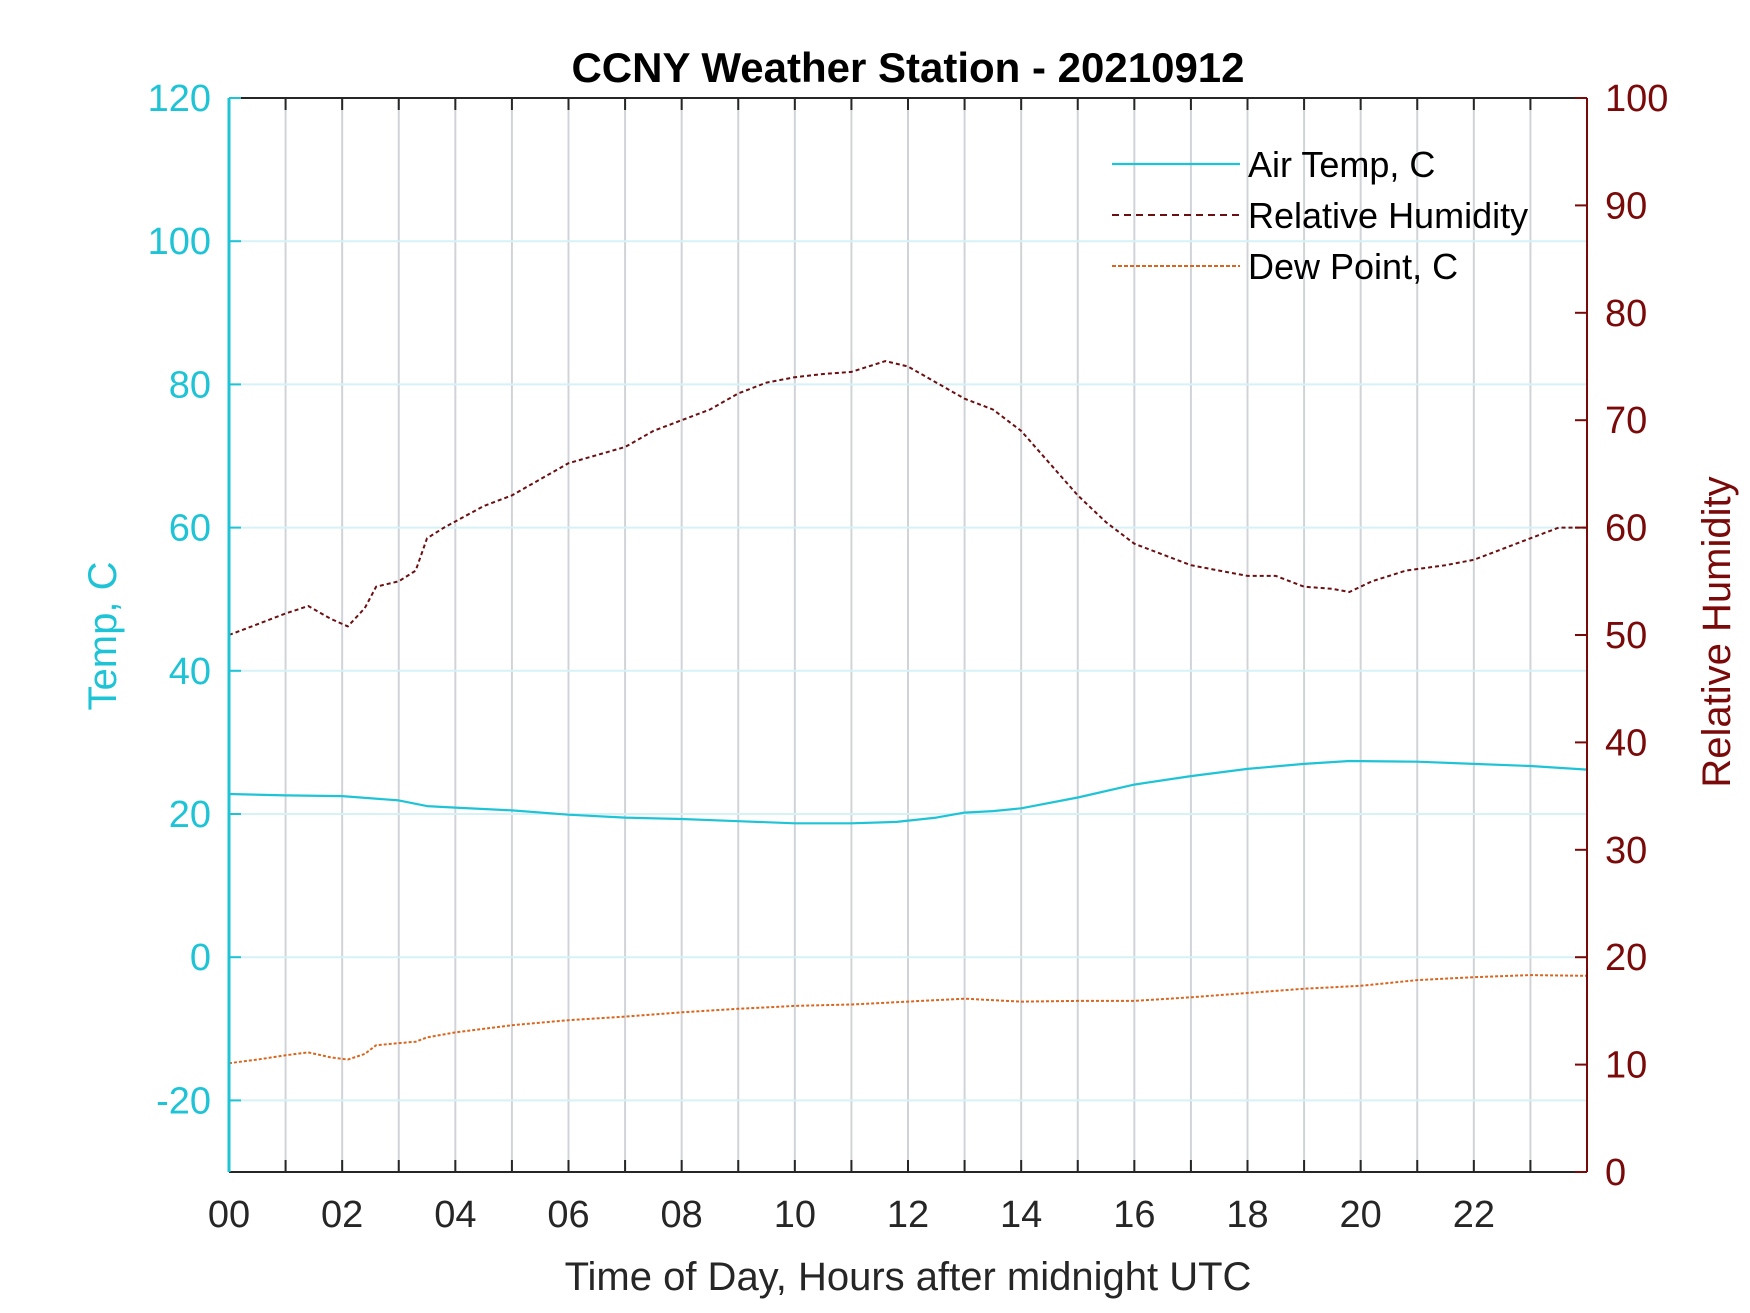  I want to click on x-tick-label: 22, so click(1474, 1215).